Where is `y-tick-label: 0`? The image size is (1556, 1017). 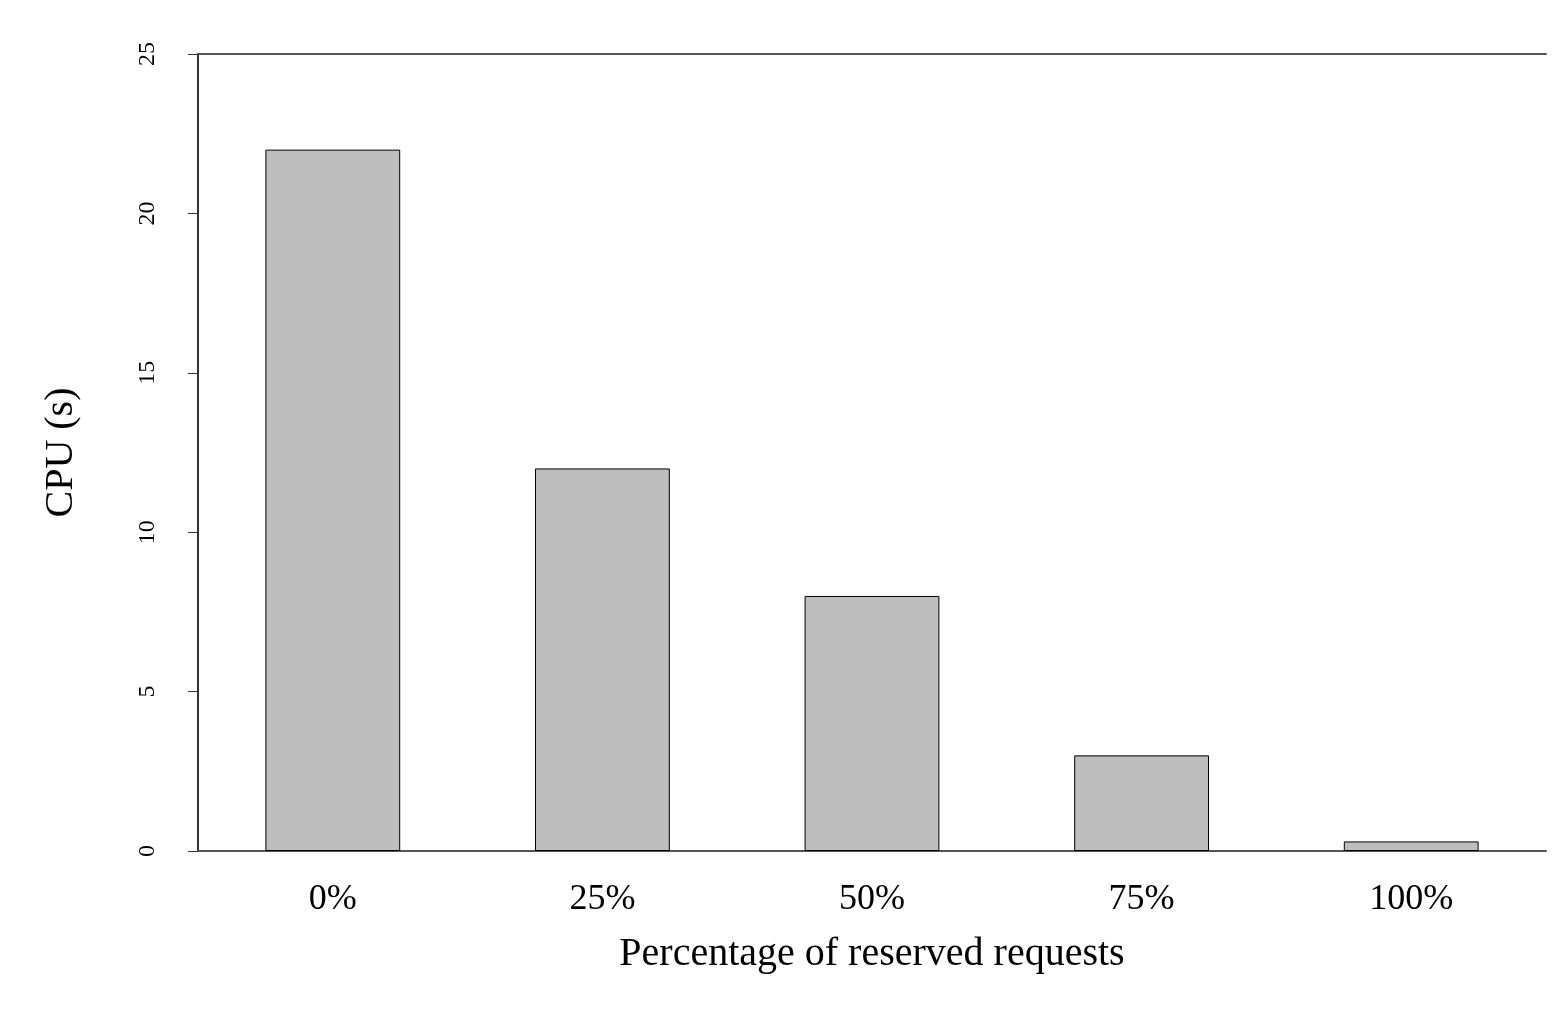
y-tick-label: 0 is located at coordinates (146, 851).